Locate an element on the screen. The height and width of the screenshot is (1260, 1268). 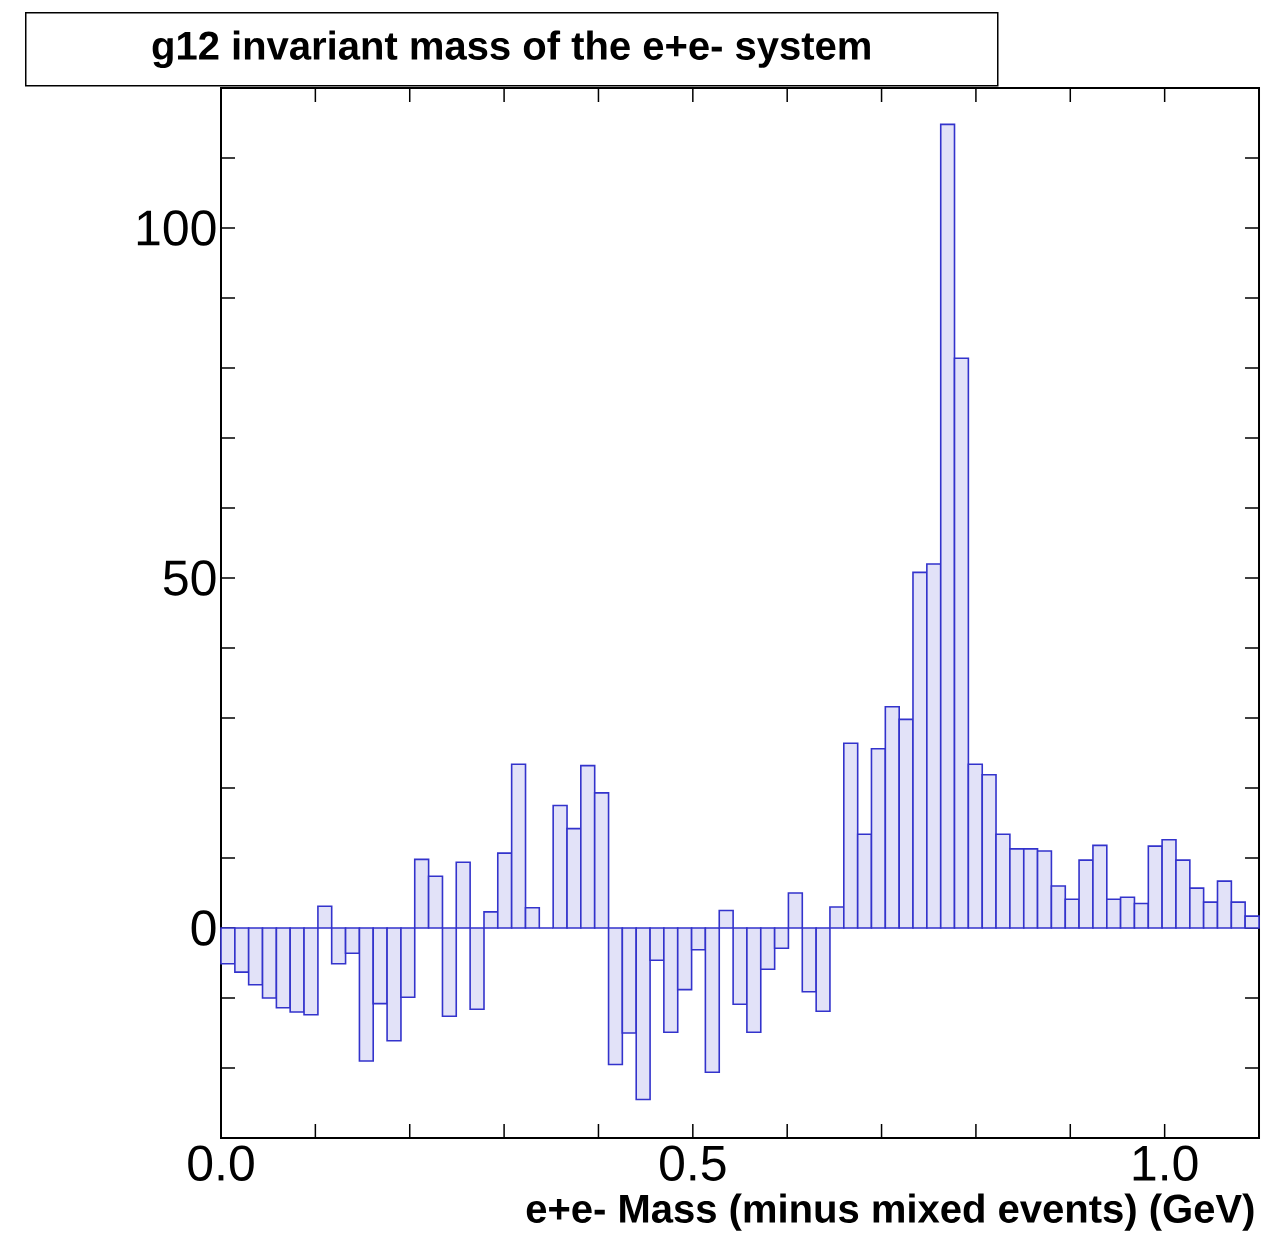
y-tick-label: 100 is located at coordinates (176, 228).